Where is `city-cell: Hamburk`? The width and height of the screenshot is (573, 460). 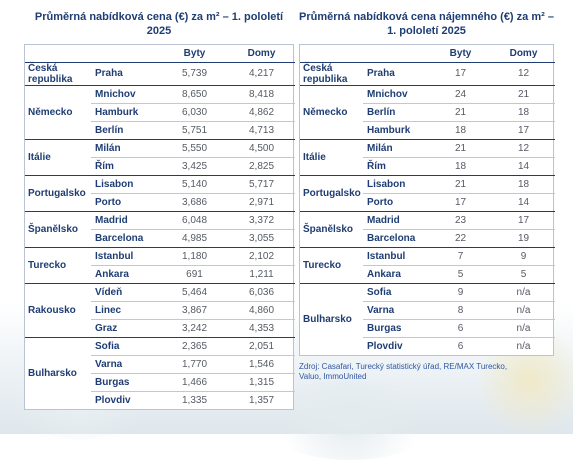
city-cell: Hamburk is located at coordinates (396, 130).